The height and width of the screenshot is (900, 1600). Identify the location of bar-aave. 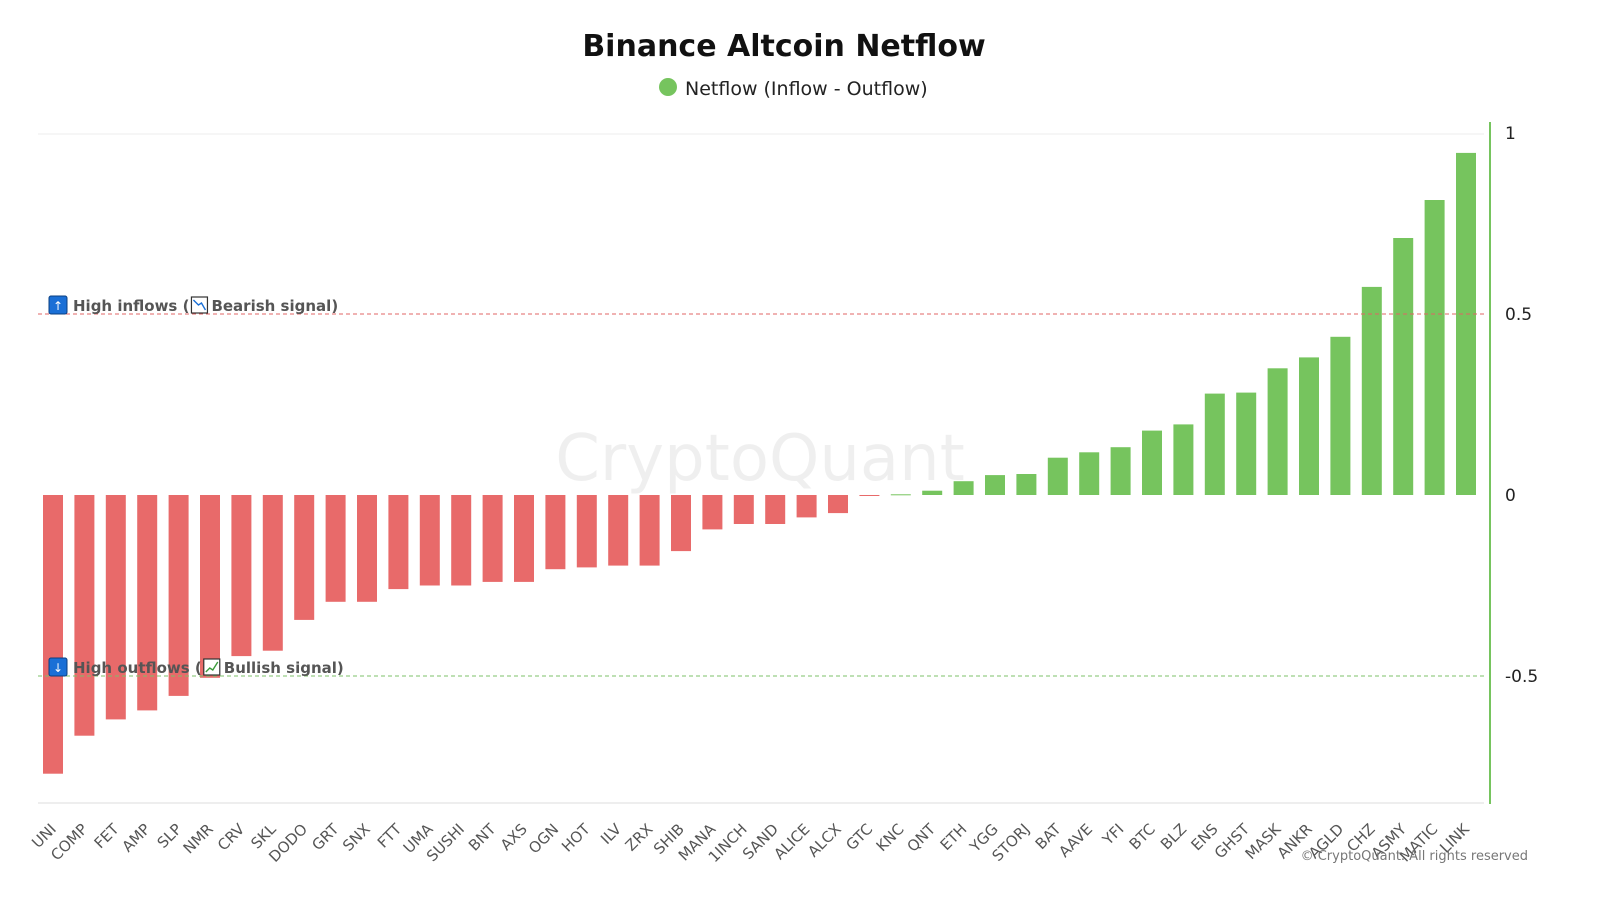
(1089, 473).